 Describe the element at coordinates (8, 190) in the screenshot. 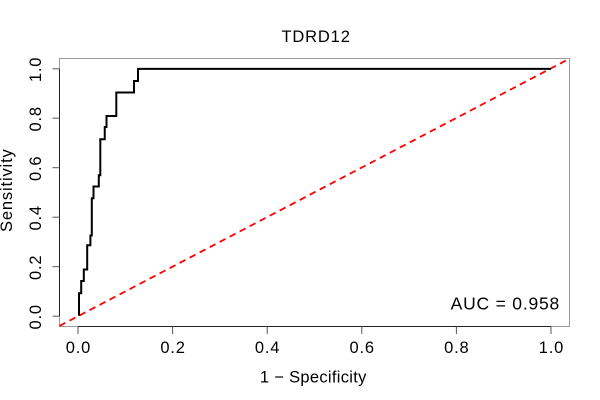

I see `svg-text: Sensitivity` at that location.